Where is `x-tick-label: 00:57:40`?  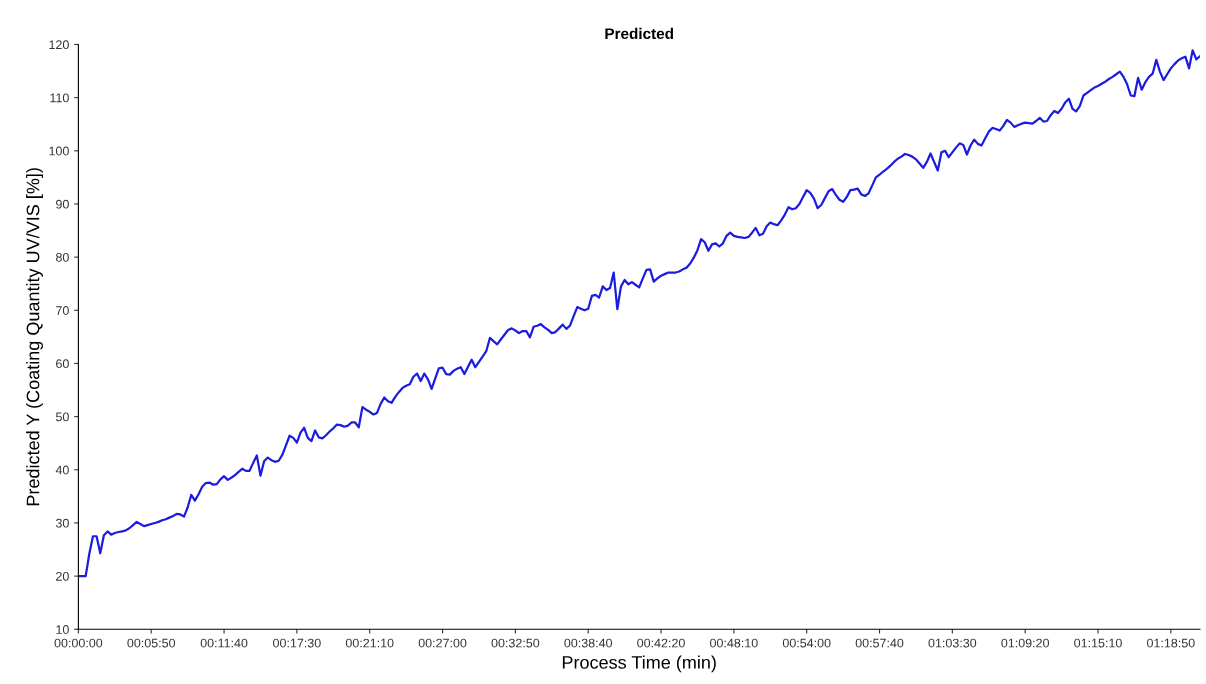
x-tick-label: 00:57:40 is located at coordinates (879, 643).